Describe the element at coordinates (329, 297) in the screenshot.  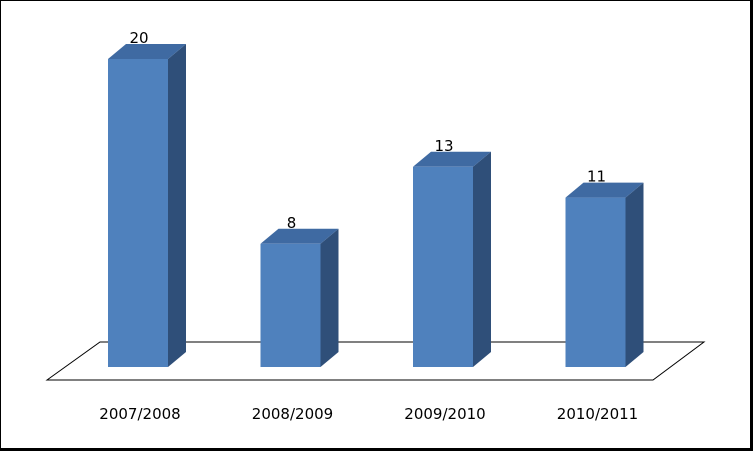
I see `bar-side-2008-2009` at that location.